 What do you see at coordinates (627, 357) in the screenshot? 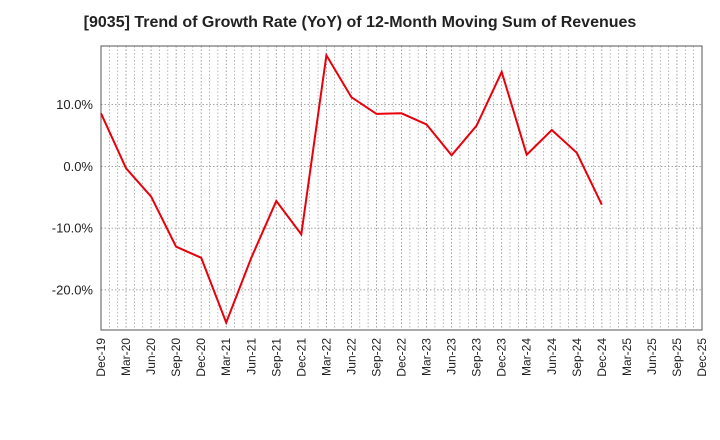
I see `x-tick-label: Mar-25` at bounding box center [627, 357].